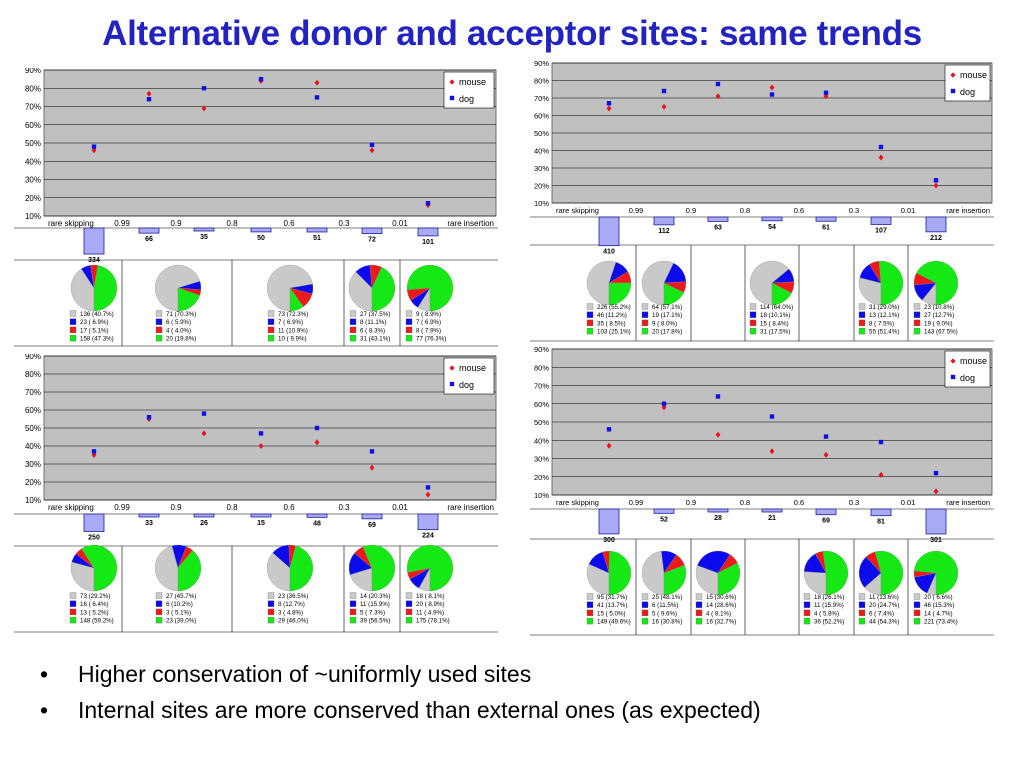 The height and width of the screenshot is (768, 1024). I want to click on pie-value-label: 4 ( 5.8%), so click(826, 613).